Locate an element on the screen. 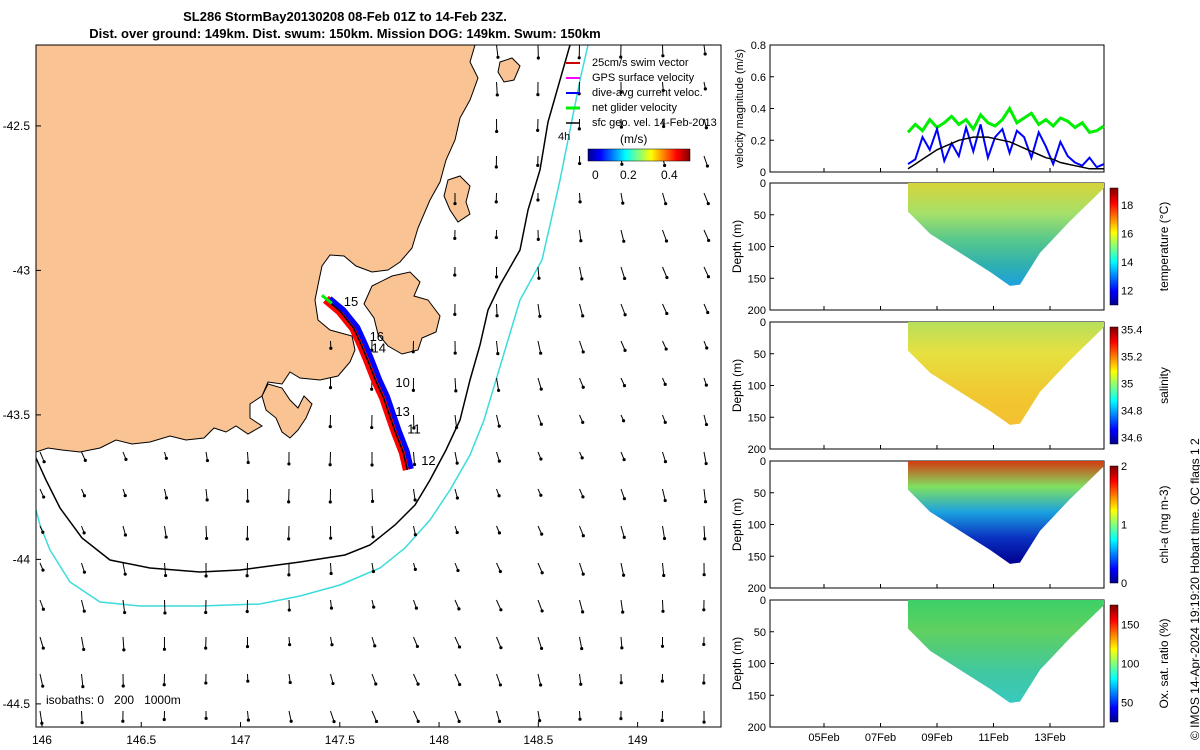 The image size is (1200, 750). colorbar-tick-label: 1 is located at coordinates (1124, 526).